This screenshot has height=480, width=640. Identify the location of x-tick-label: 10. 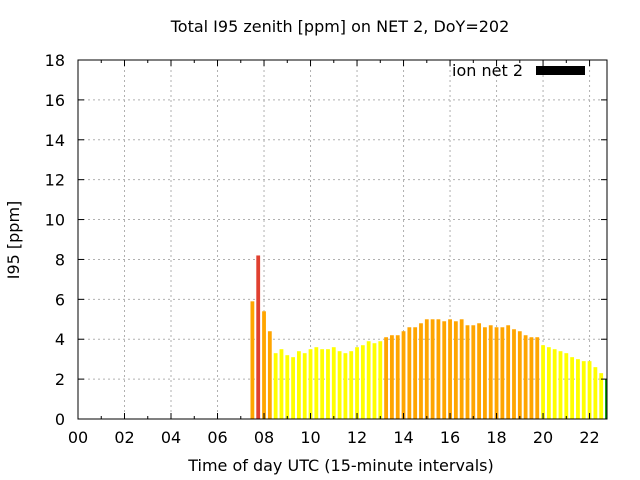
(310, 437).